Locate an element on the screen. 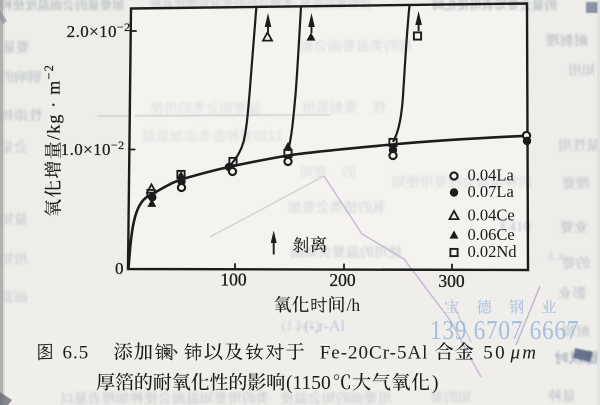  svg-text: 0.04Ce is located at coordinates (491, 215).